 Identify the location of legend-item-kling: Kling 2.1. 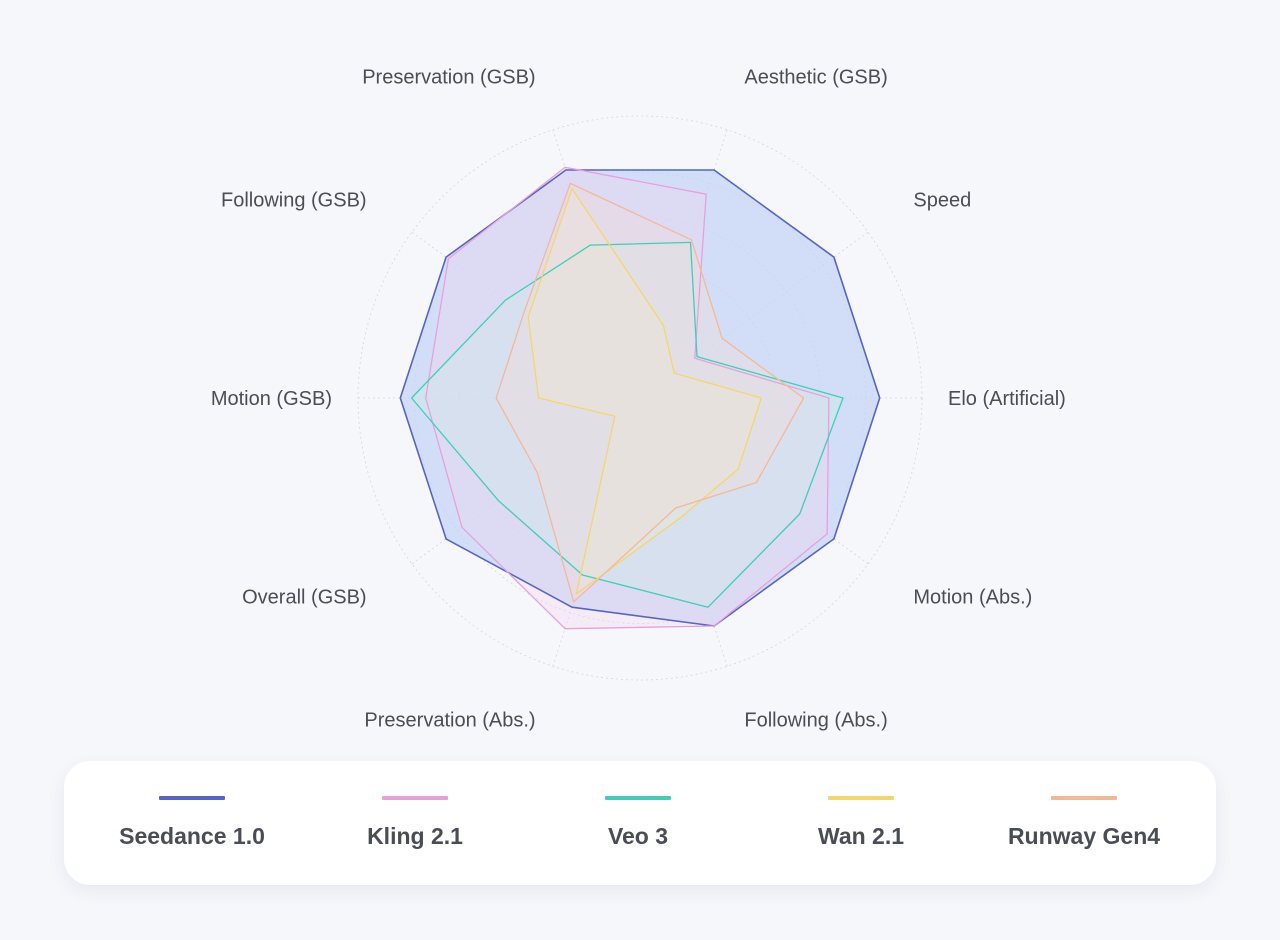
(415, 823).